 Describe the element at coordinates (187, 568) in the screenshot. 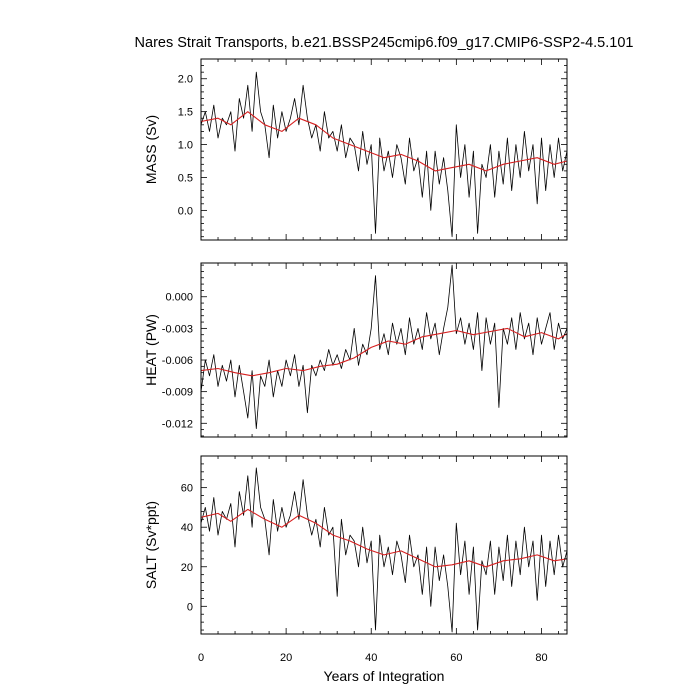

I see `ytick-label-salt: 20` at that location.